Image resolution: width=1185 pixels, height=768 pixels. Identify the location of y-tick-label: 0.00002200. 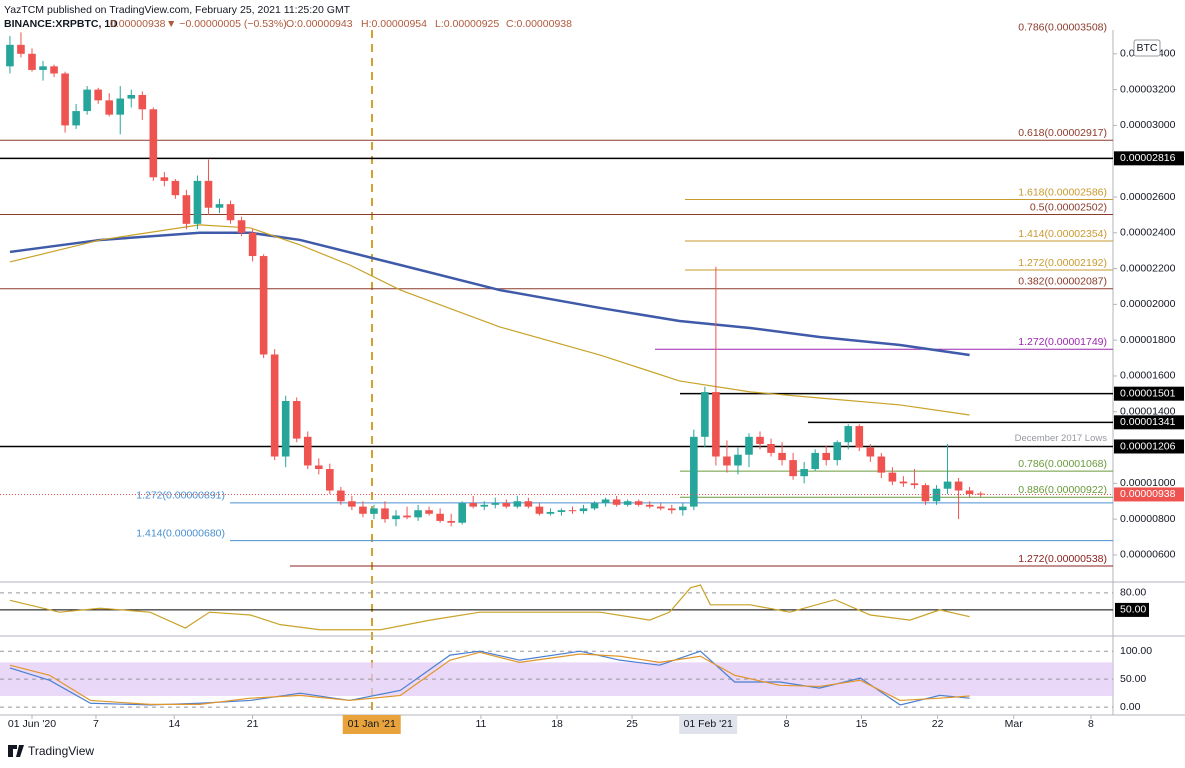
(1148, 268).